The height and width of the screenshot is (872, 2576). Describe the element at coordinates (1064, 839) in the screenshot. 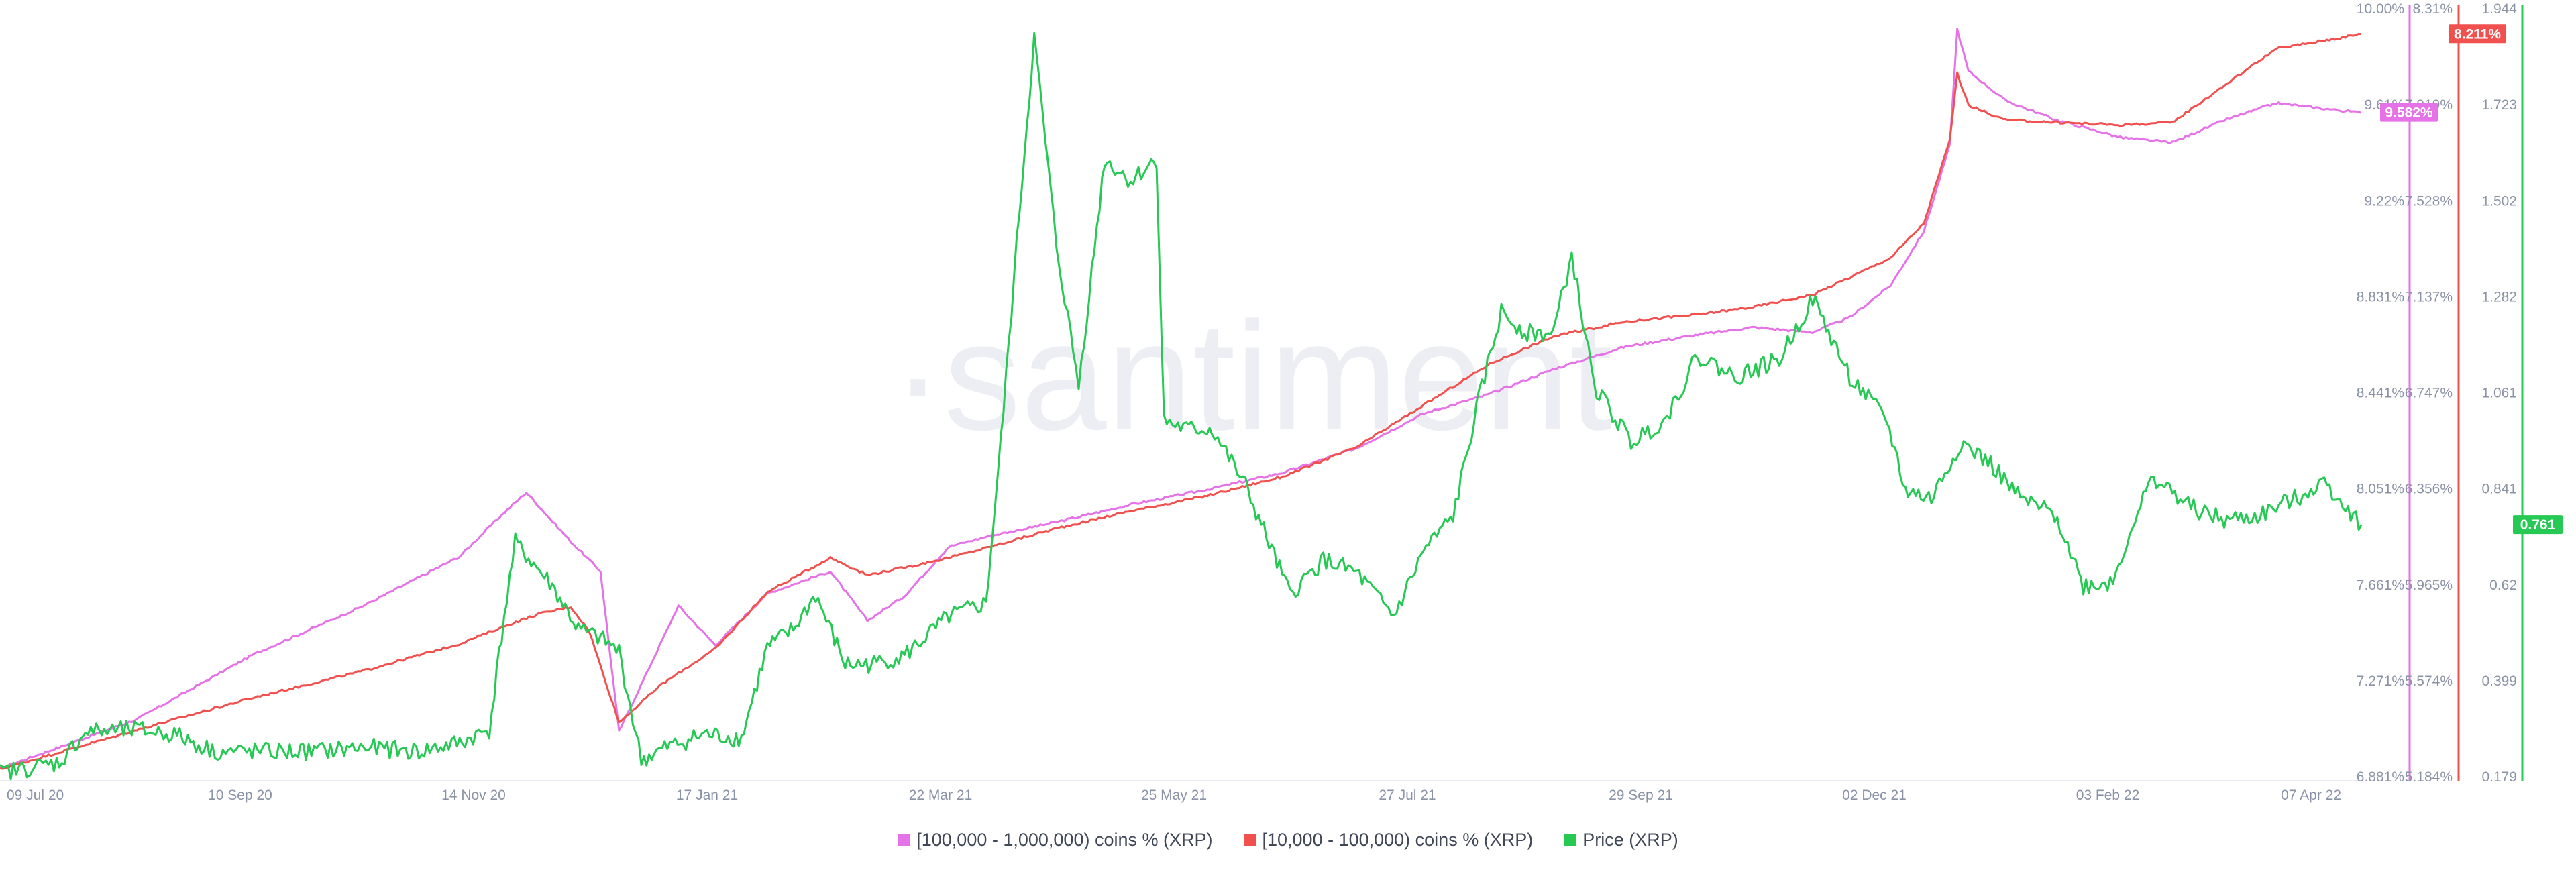

I see `legend-label: [100,000 - 1,000,000) coins % (XRP)` at that location.